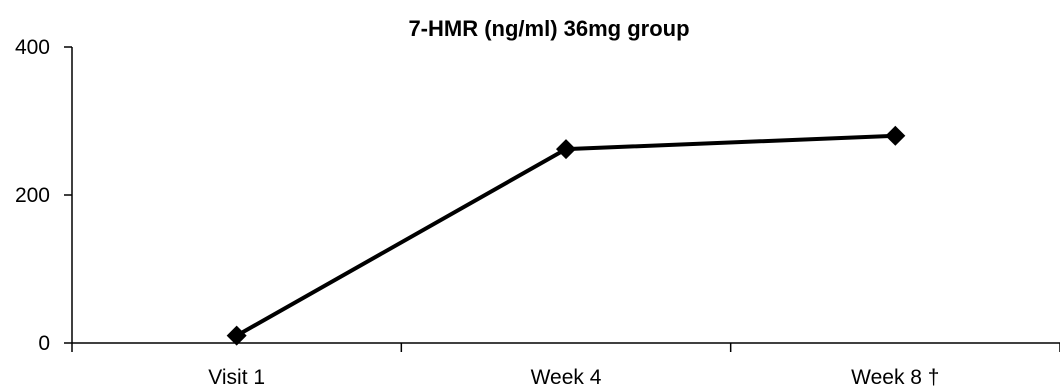 This screenshot has height=388, width=1060. I want to click on x-tick-label: Week 8 †, so click(895, 377).